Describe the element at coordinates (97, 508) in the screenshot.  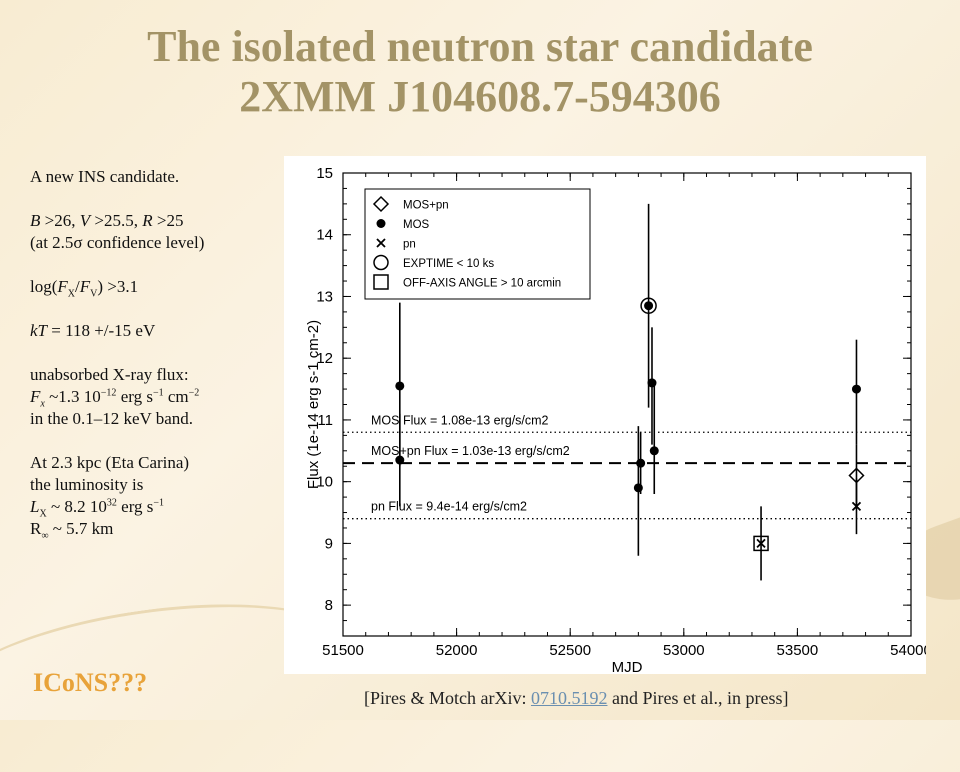
I see `luminosity-value: LX ~ 8.2 1032 erg s−1` at that location.